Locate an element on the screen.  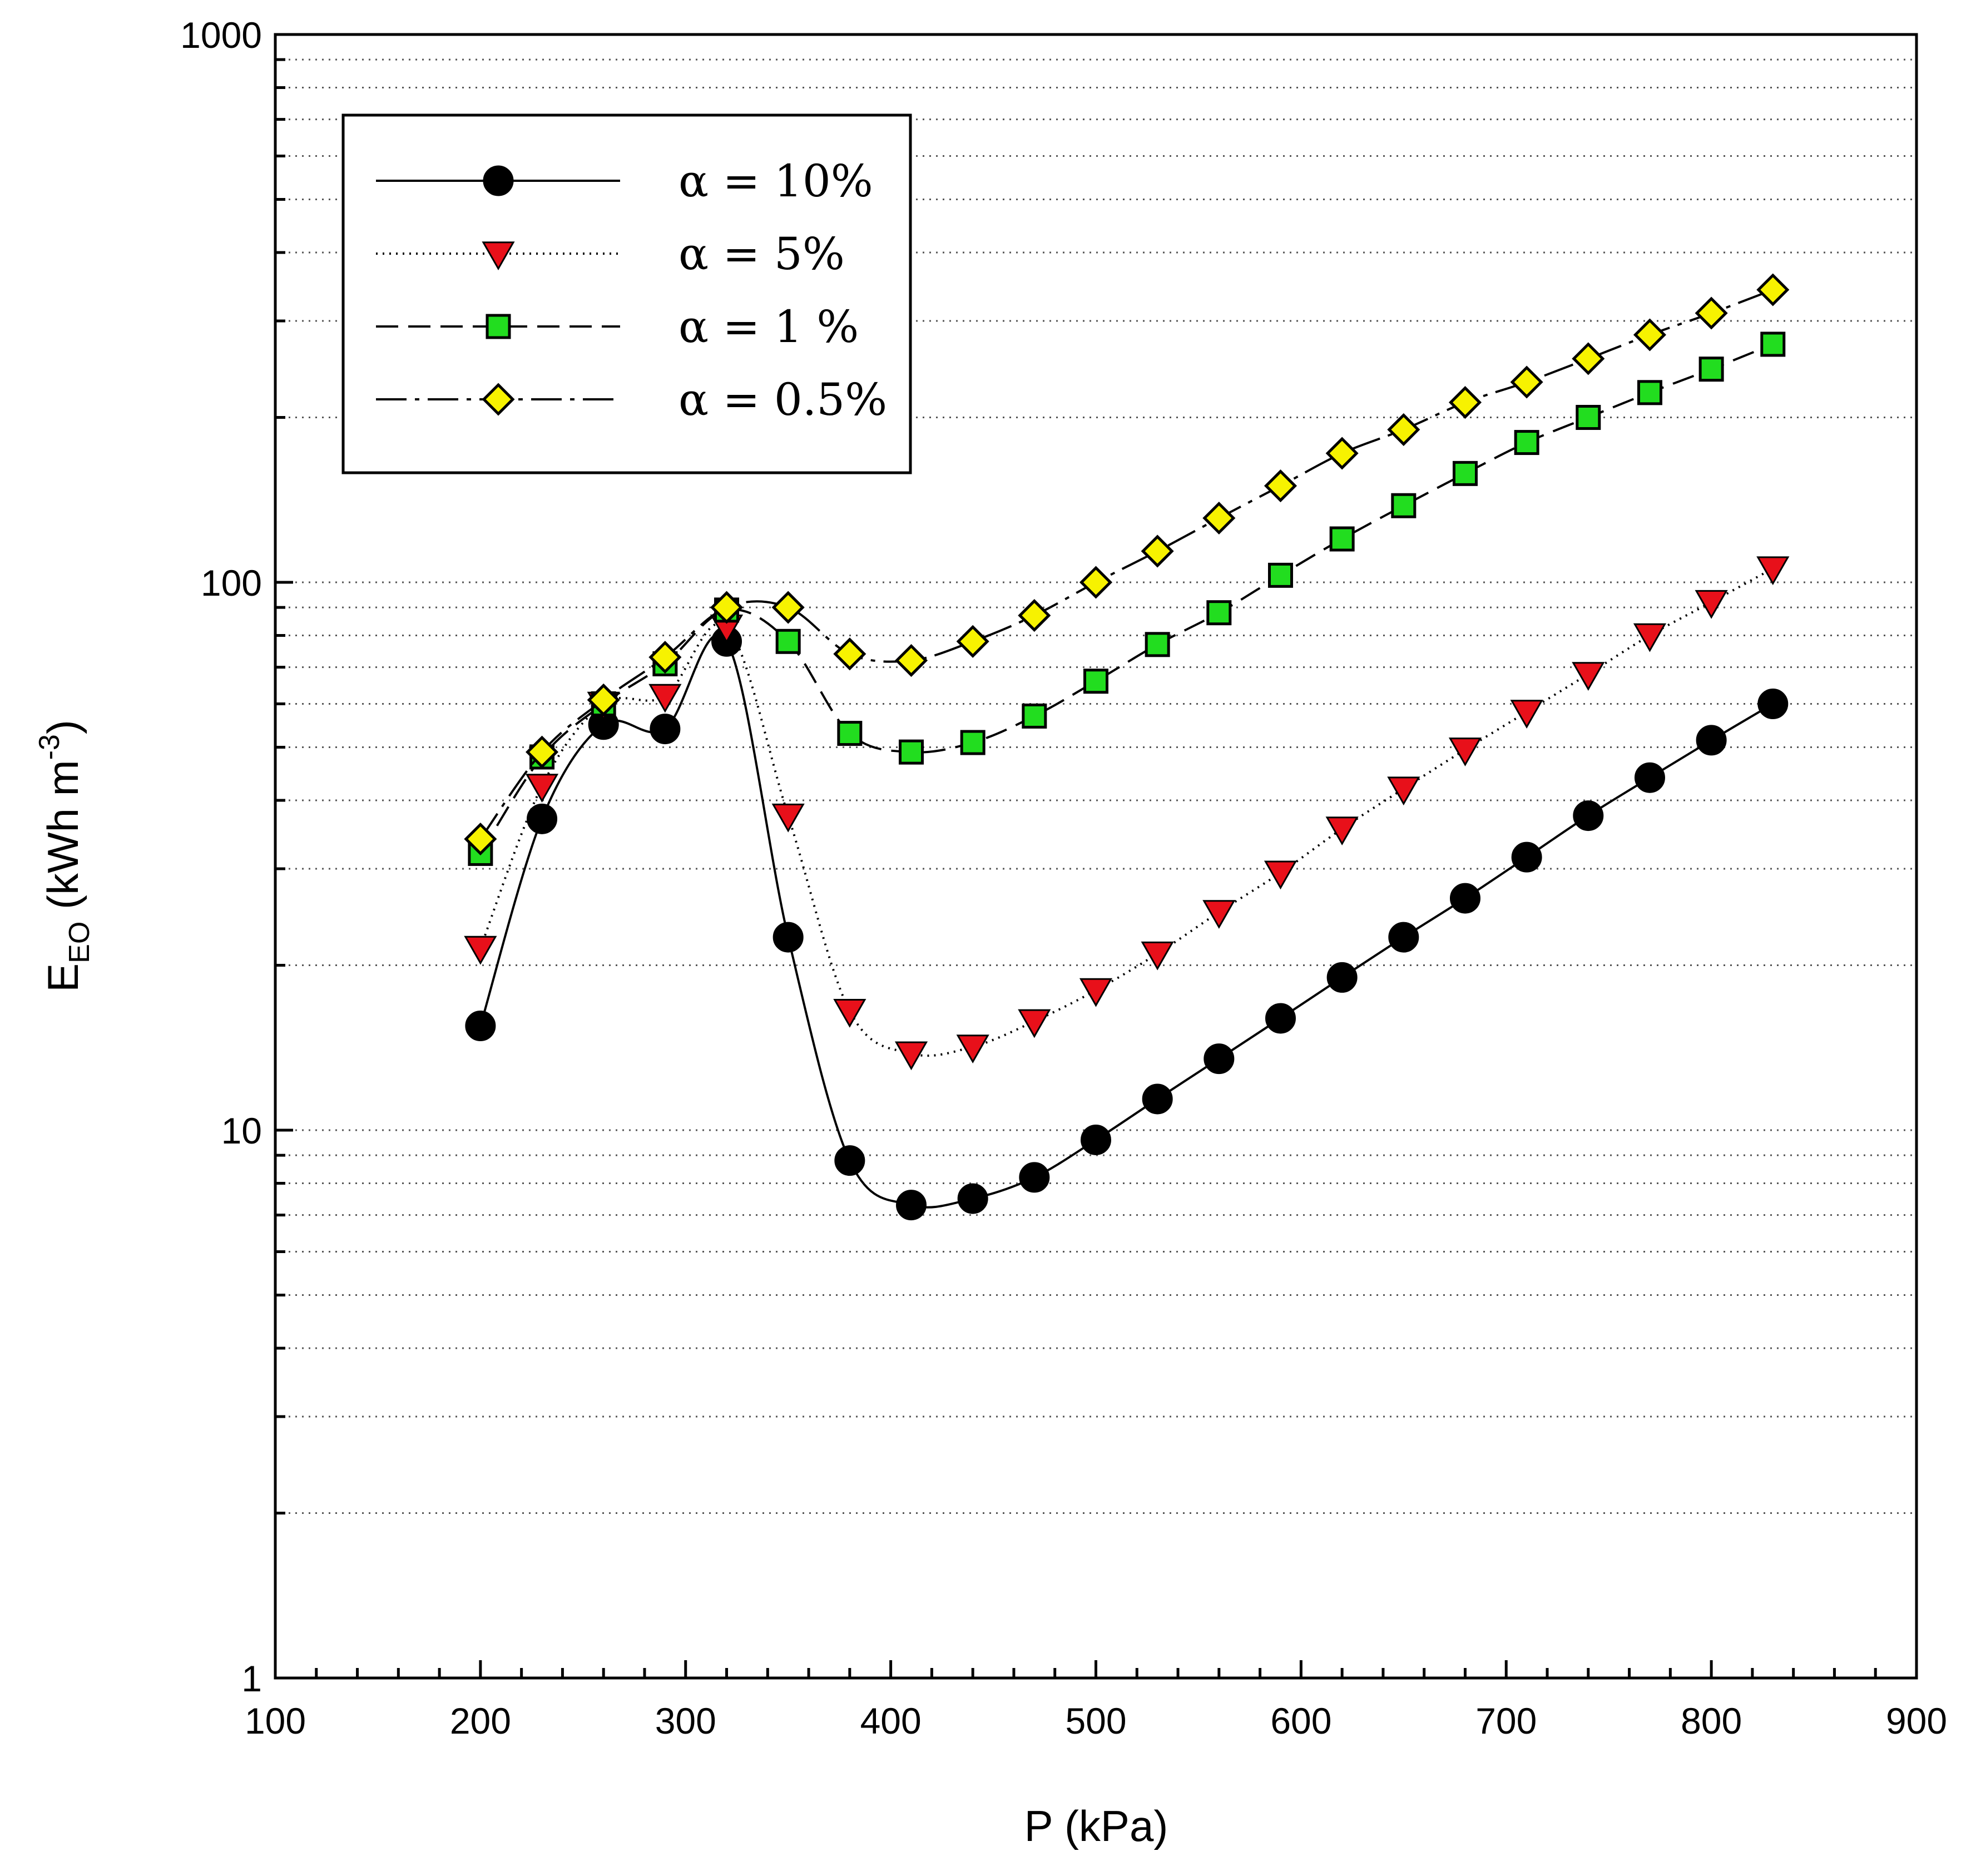
legend-entries: α = 10% α = 5% α = 1 % α = 0.5% is located at coordinates (631, 290).